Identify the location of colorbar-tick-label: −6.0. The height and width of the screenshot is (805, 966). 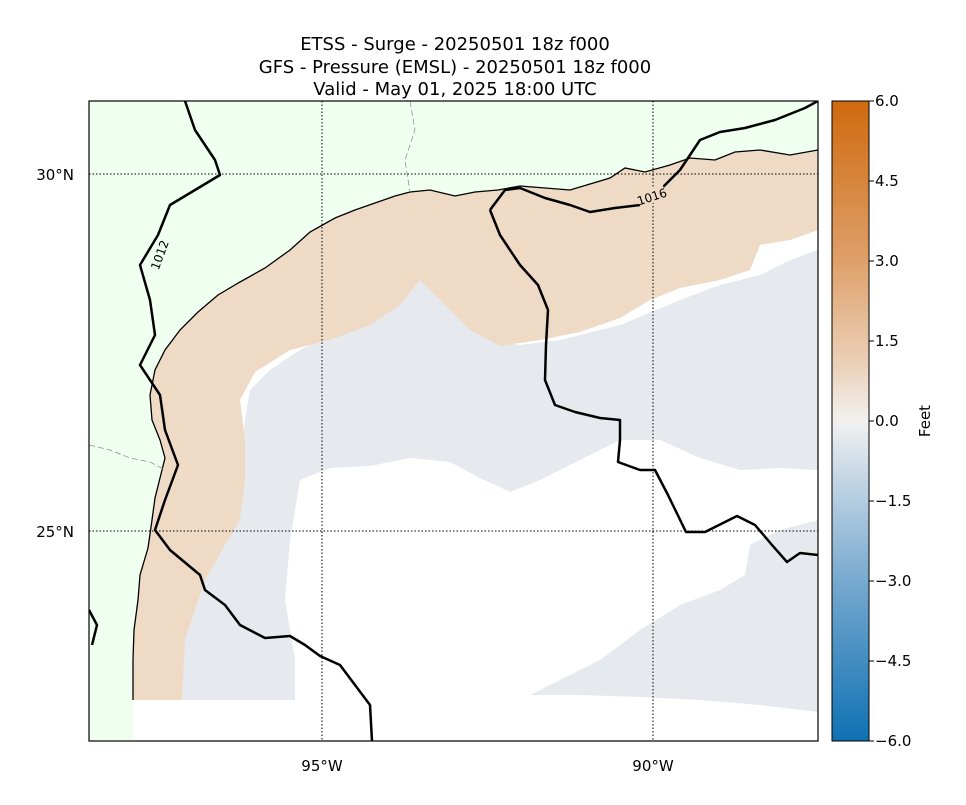
(893, 741).